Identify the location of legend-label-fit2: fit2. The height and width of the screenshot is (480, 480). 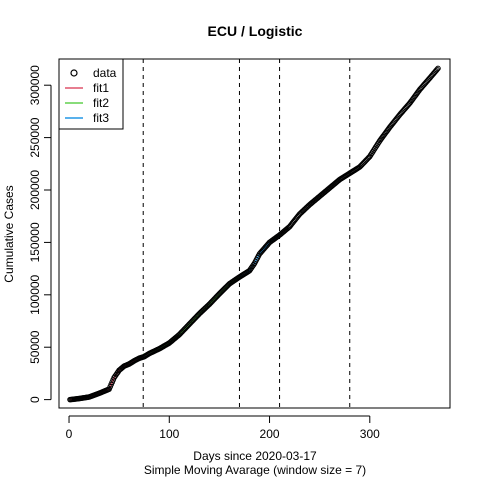
(101, 103).